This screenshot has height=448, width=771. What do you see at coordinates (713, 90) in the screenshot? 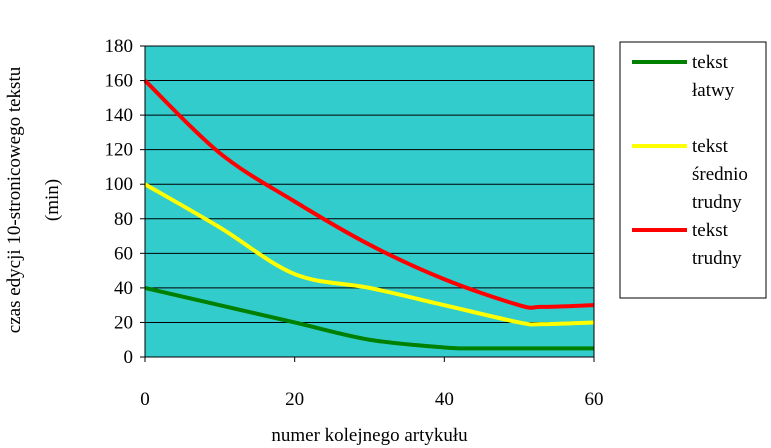
I see `legend-label: łatwy` at bounding box center [713, 90].